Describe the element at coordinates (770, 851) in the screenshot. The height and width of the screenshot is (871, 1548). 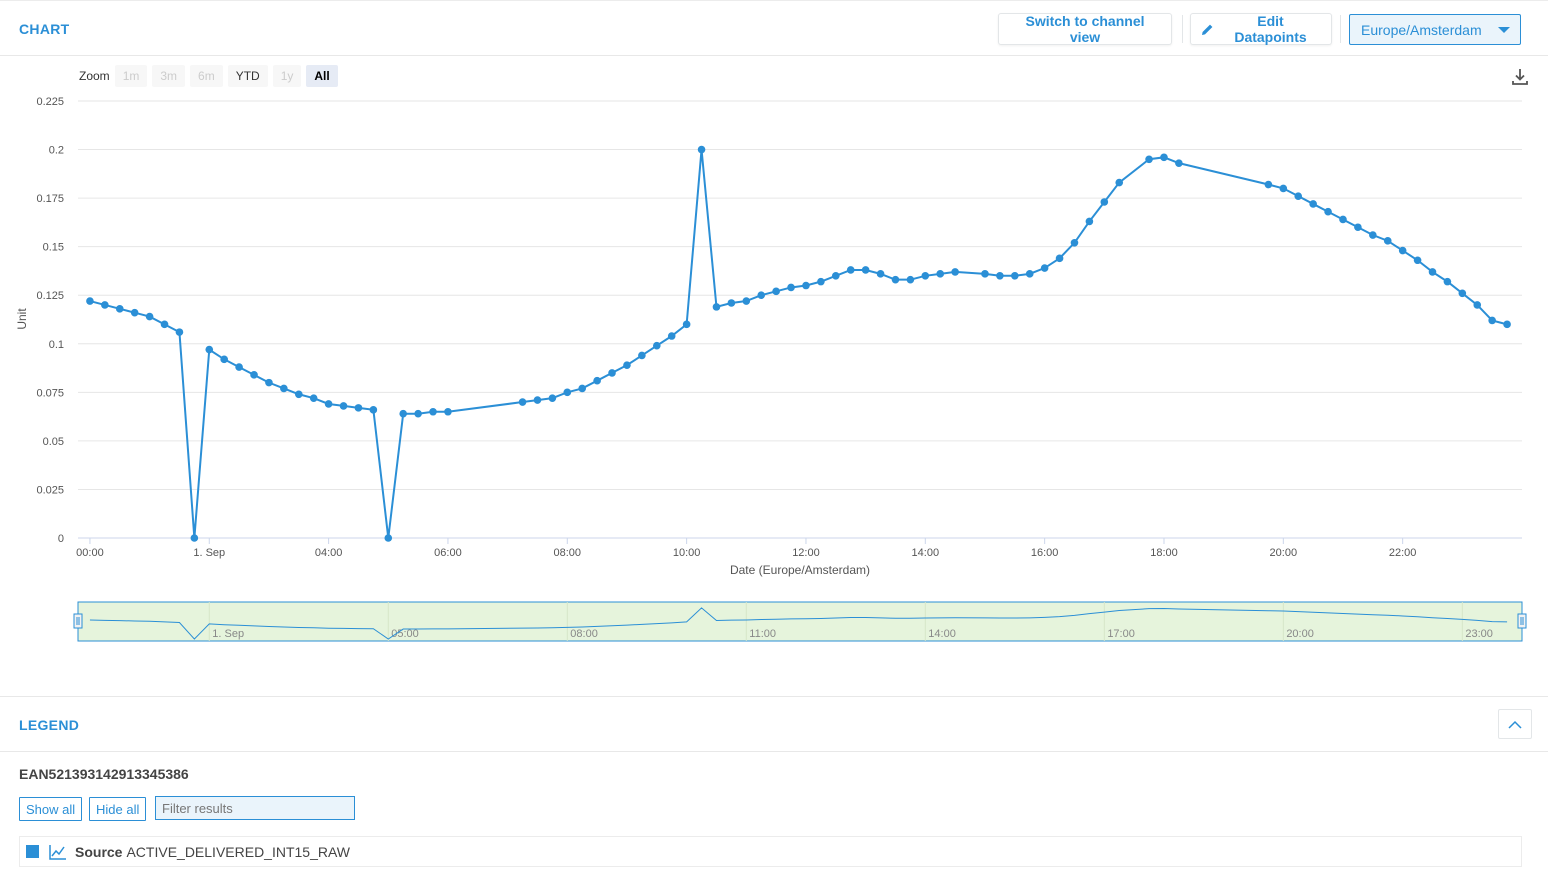
I see `legend-item-source: Source ACTIVE_DELIVERED_INT15_RAW` at that location.